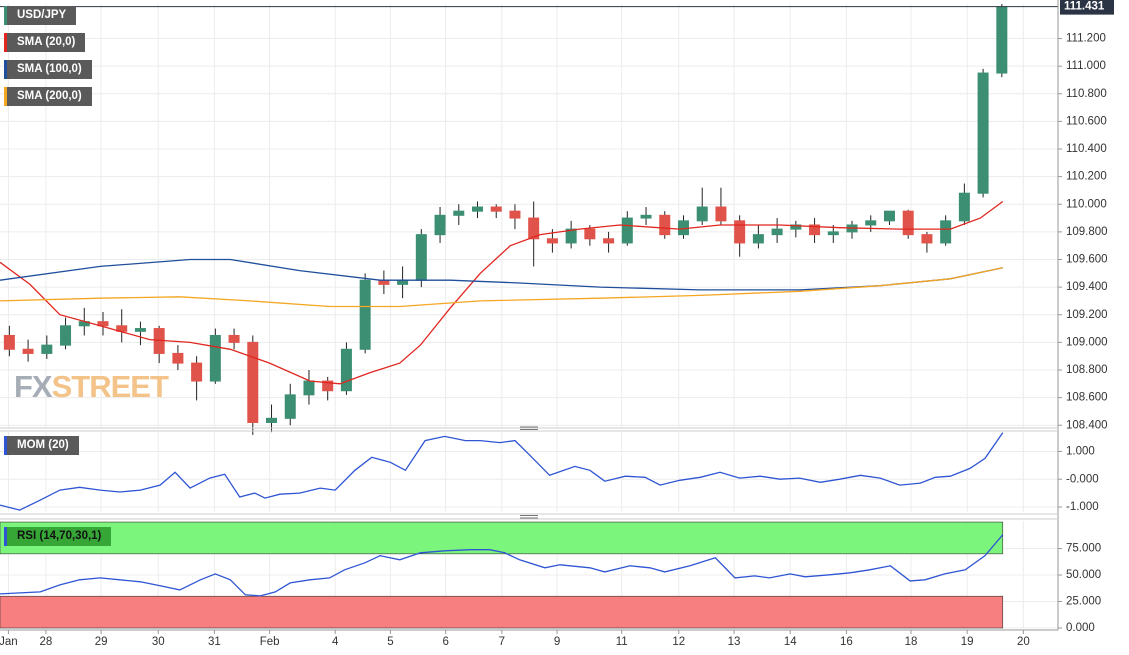 This screenshot has height=655, width=1129. Describe the element at coordinates (214, 642) in the screenshot. I see `x-tick-label: 31` at that location.